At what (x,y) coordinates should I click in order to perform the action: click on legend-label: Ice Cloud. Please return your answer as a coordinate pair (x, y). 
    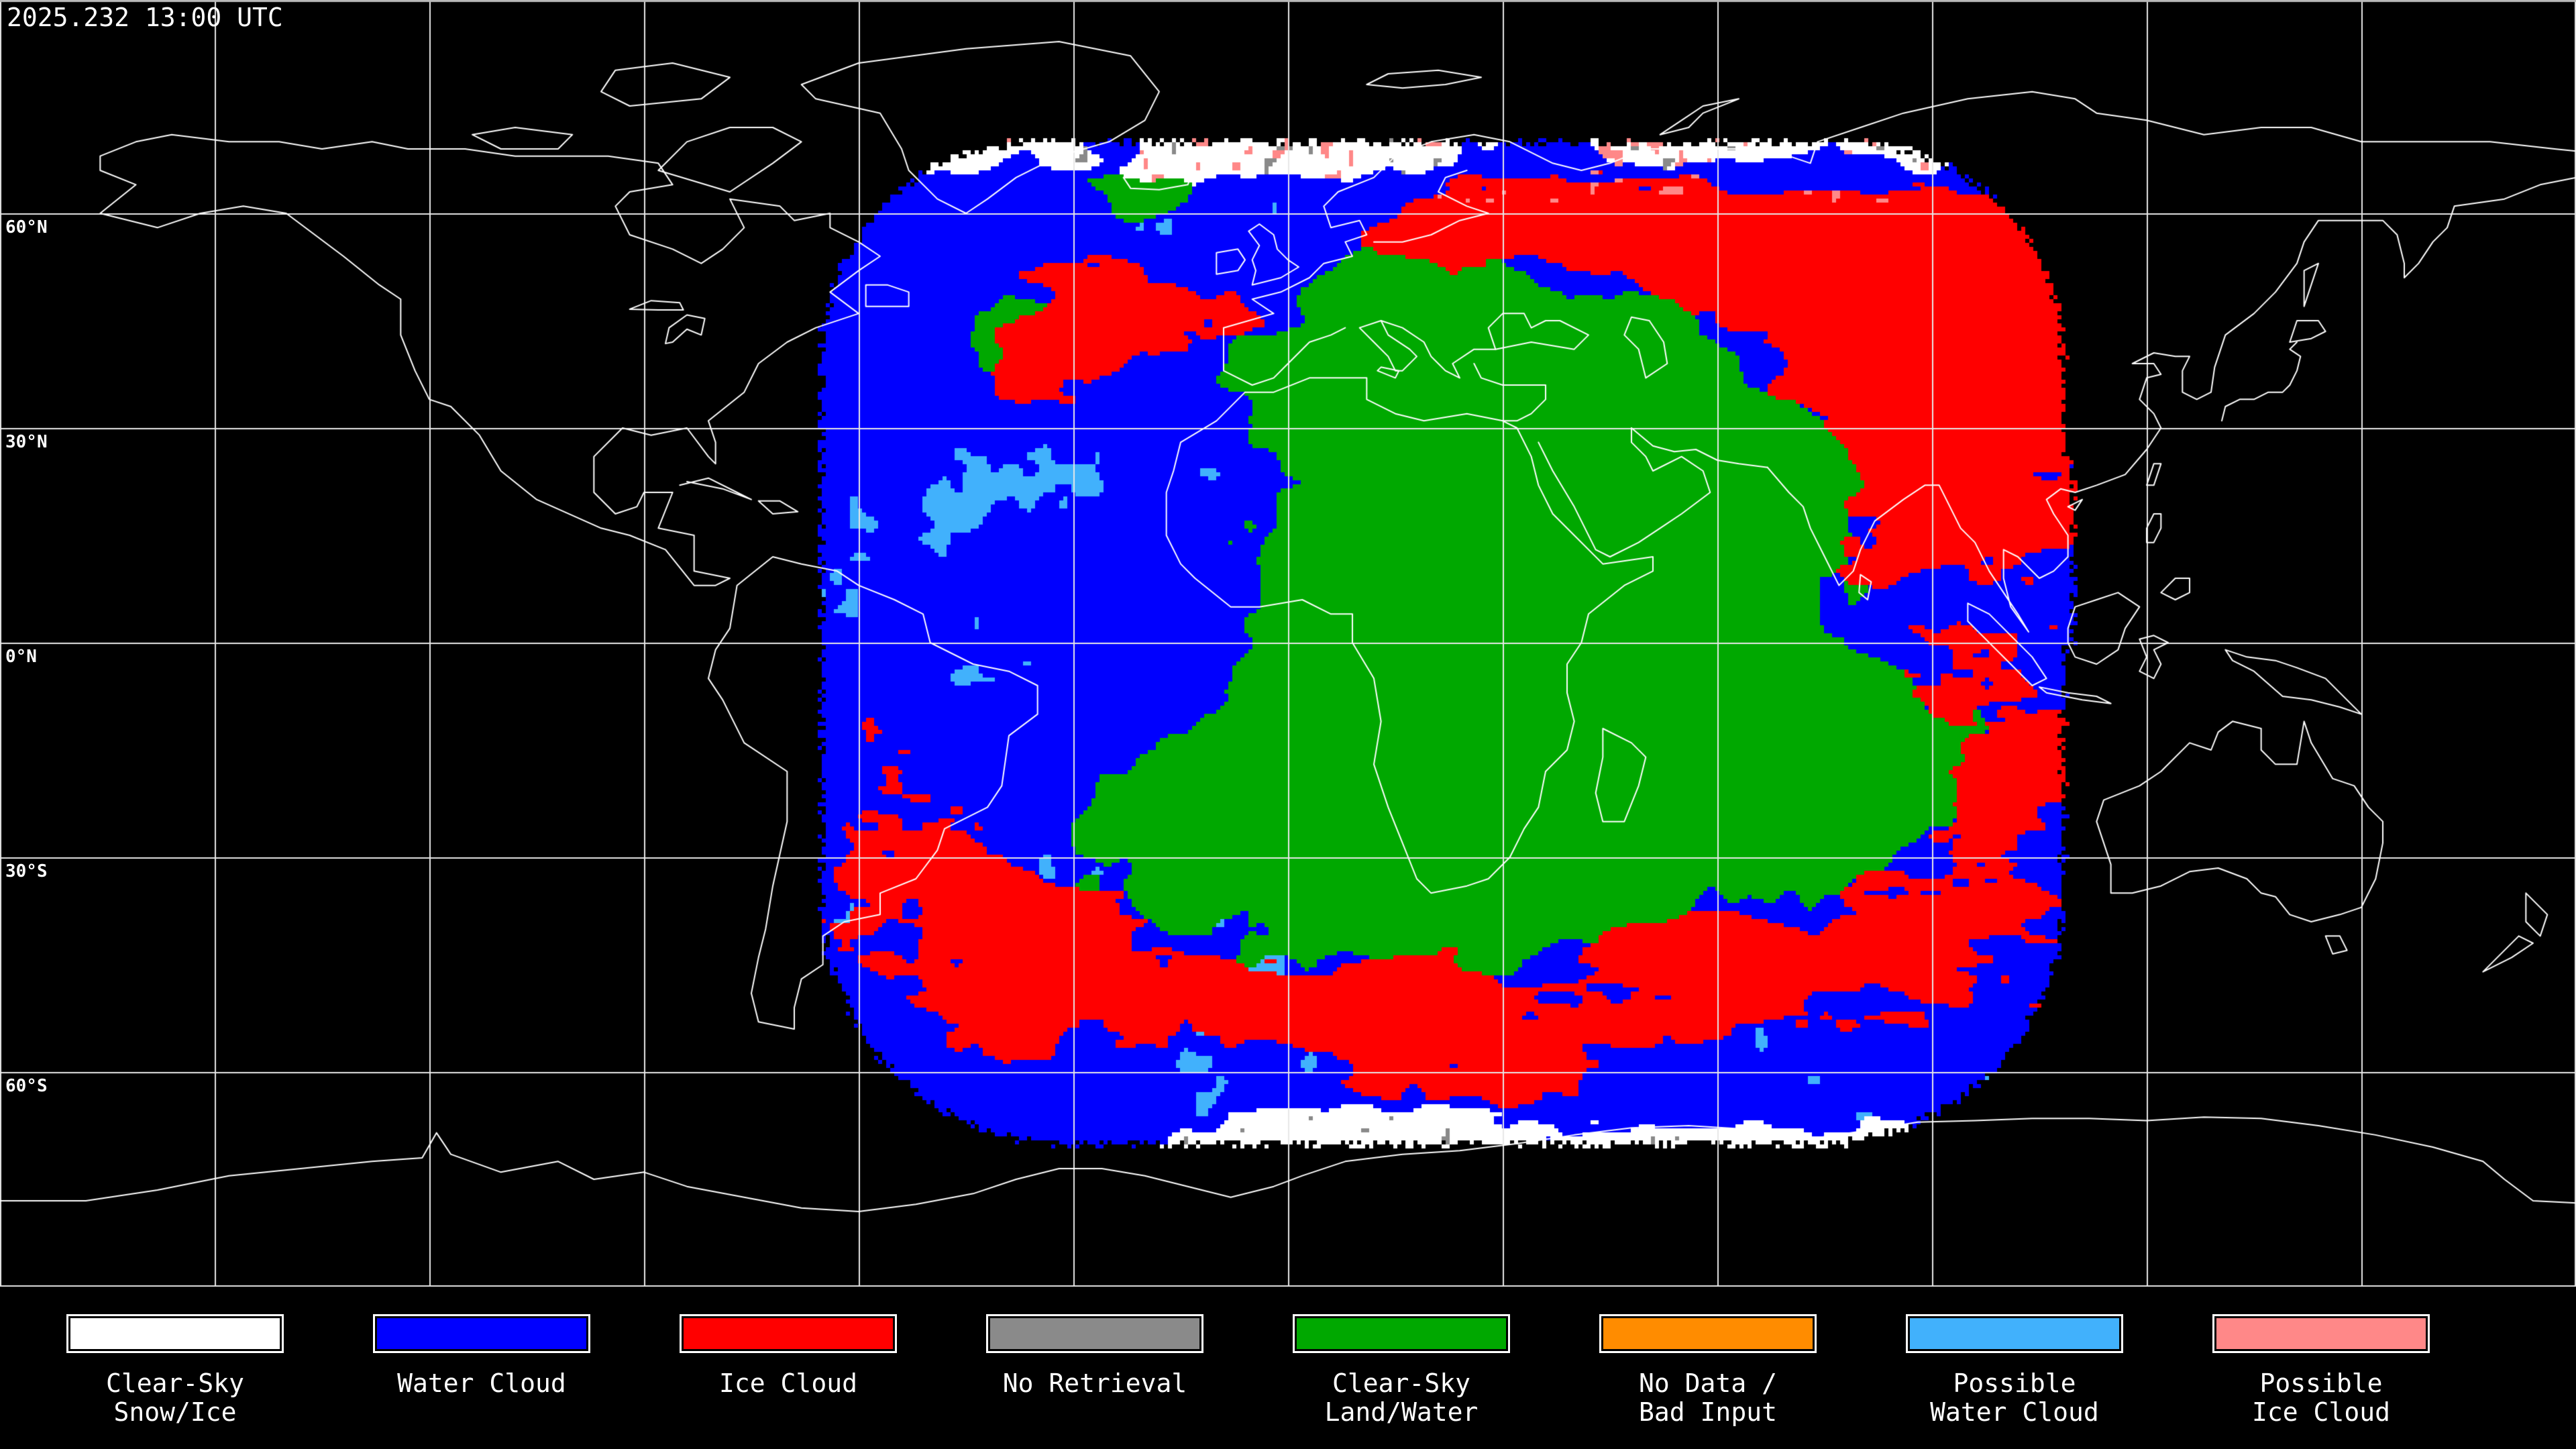
    Looking at the image, I should click on (788, 1383).